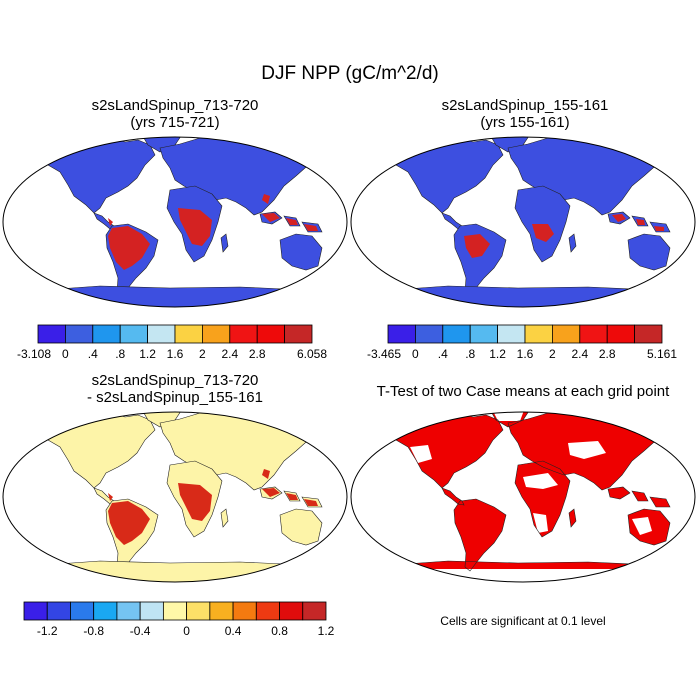 This screenshot has height=700, width=700. What do you see at coordinates (662, 354) in the screenshot?
I see `colorbar-tick-label: 5.161` at bounding box center [662, 354].